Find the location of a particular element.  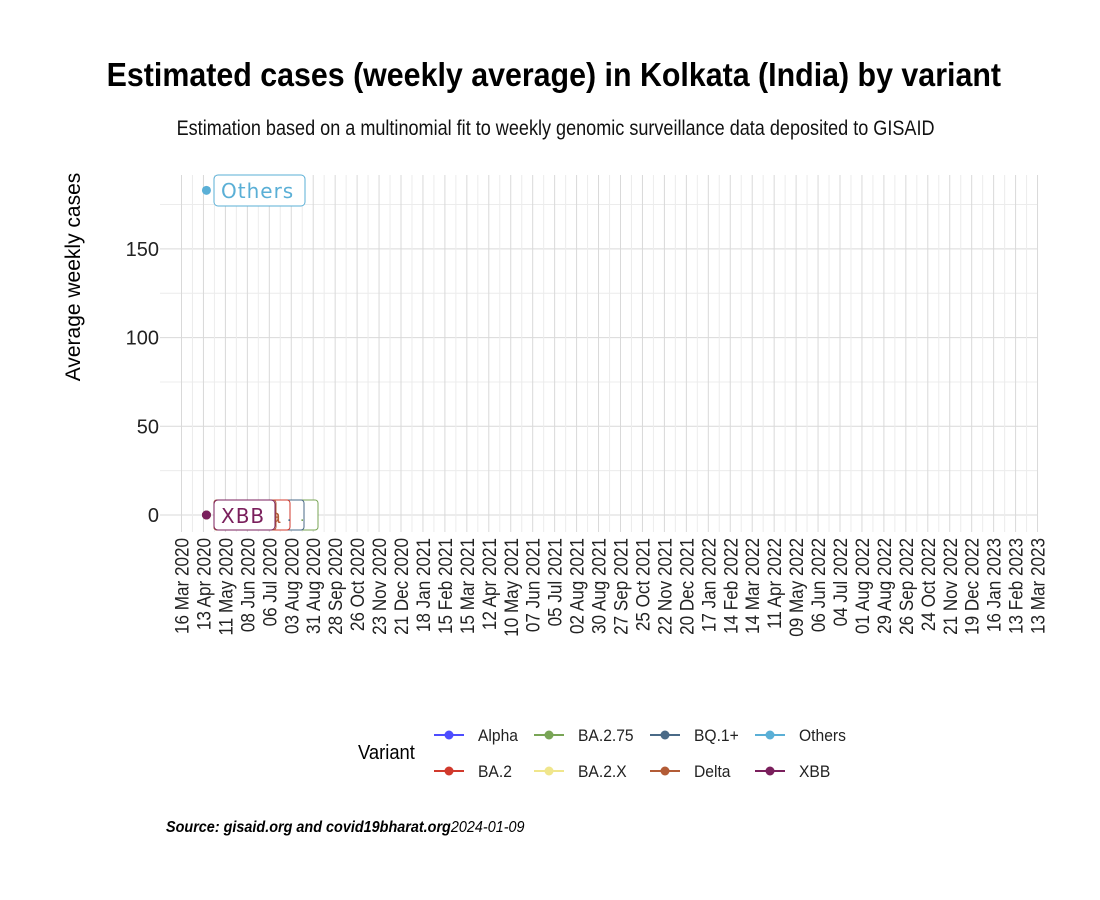

x-tick-label: 07 Jun 2021 is located at coordinates (533, 585).